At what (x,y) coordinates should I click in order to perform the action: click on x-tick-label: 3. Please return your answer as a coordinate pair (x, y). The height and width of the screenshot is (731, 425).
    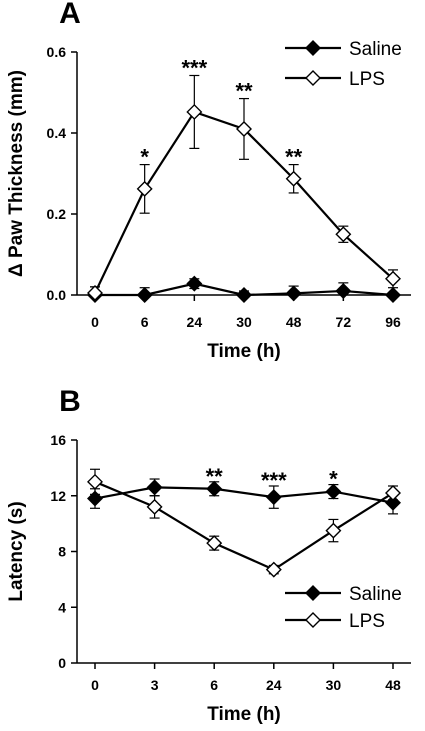
    Looking at the image, I should click on (155, 685).